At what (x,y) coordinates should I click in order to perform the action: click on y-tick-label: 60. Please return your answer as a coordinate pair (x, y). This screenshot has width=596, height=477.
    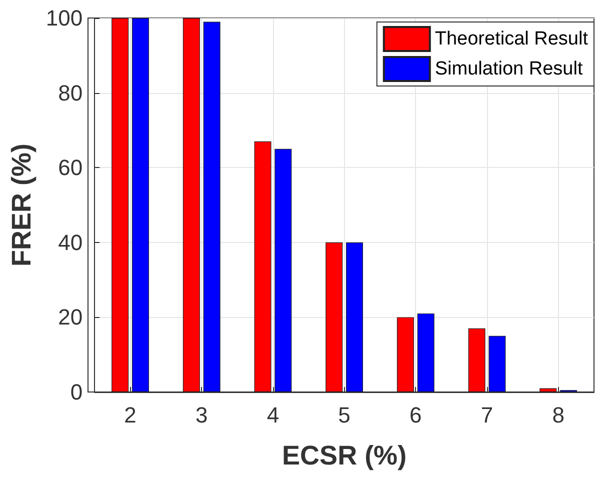
    Looking at the image, I should click on (70, 167).